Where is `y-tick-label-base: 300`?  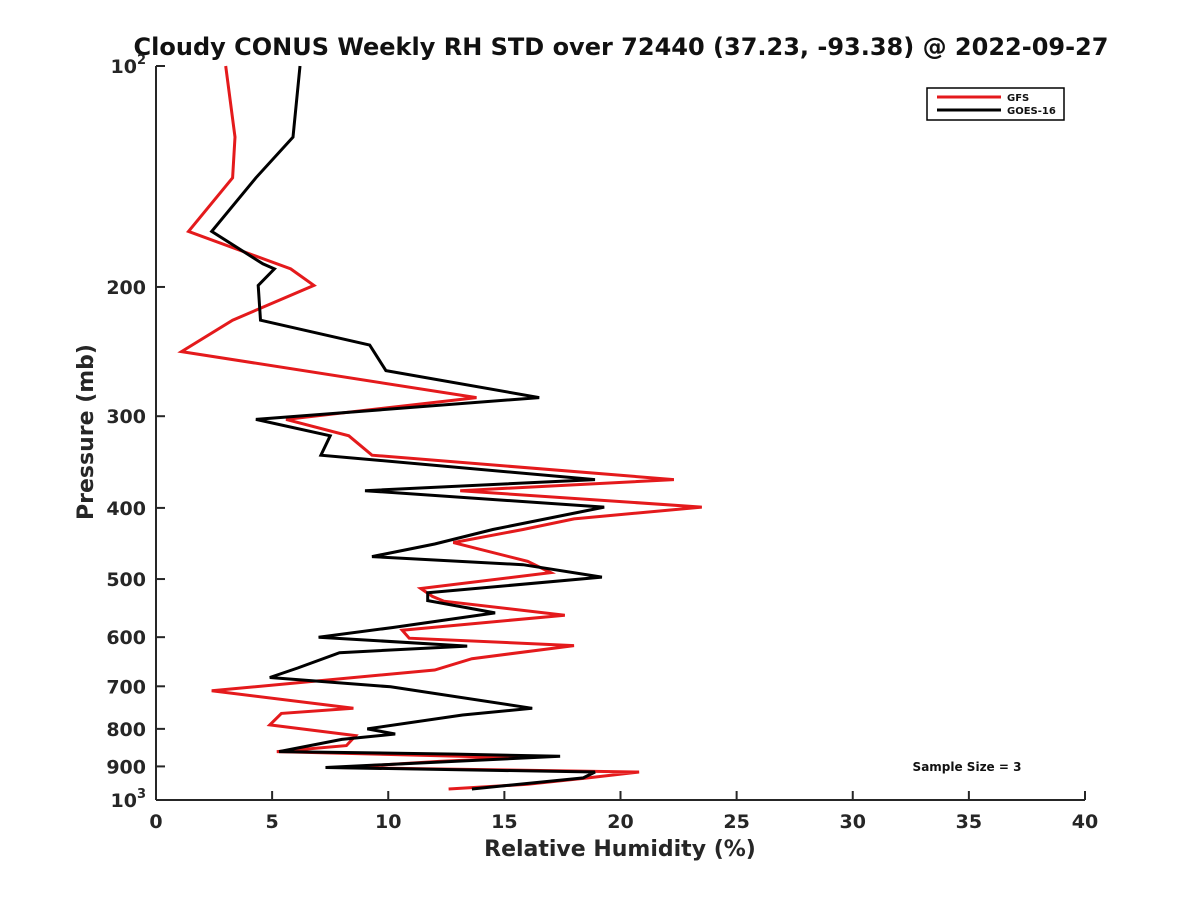 y-tick-label-base: 300 is located at coordinates (126, 417).